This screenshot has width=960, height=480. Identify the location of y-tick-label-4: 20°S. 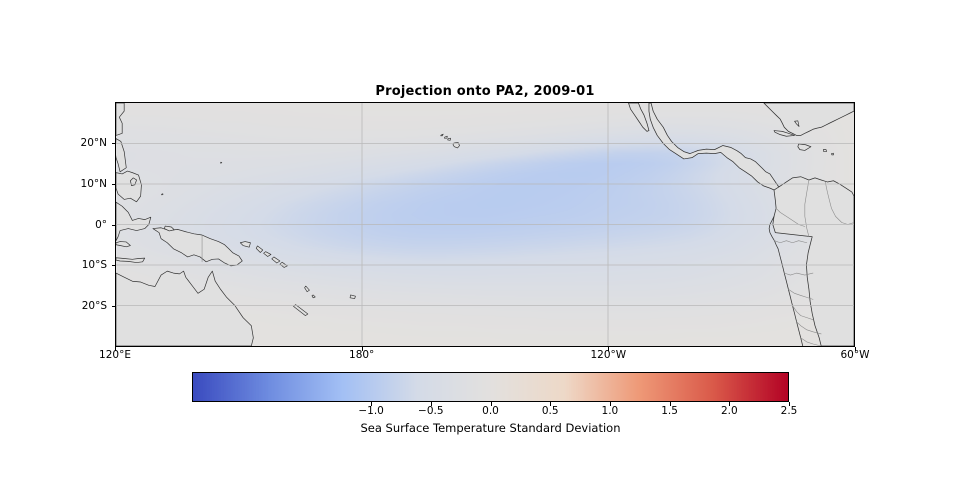
(94, 306).